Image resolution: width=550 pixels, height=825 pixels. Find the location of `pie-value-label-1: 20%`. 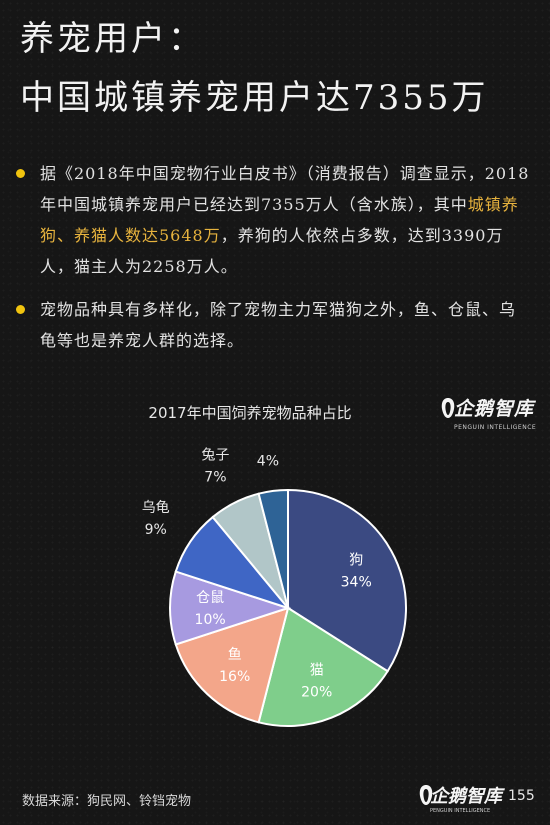

pie-value-label-1: 20% is located at coordinates (316, 692).